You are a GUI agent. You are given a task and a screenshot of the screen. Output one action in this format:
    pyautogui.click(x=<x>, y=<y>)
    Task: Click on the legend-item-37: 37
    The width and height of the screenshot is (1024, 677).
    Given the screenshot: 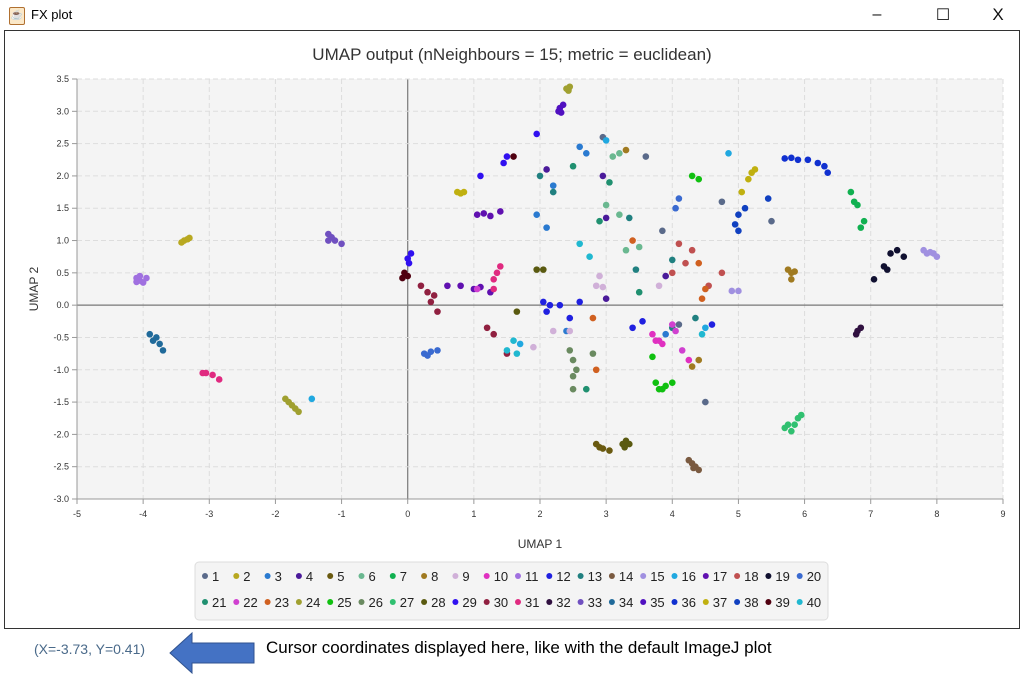 What is the action you would take?
    pyautogui.click(x=714, y=602)
    